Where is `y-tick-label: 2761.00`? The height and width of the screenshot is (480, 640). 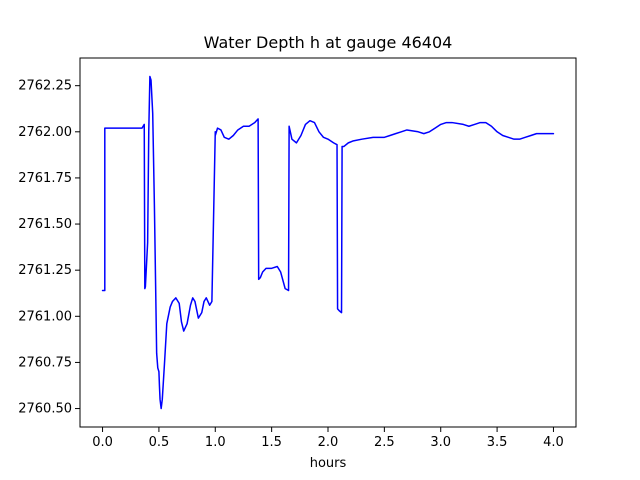 y-tick-label: 2761.00 is located at coordinates (45, 316).